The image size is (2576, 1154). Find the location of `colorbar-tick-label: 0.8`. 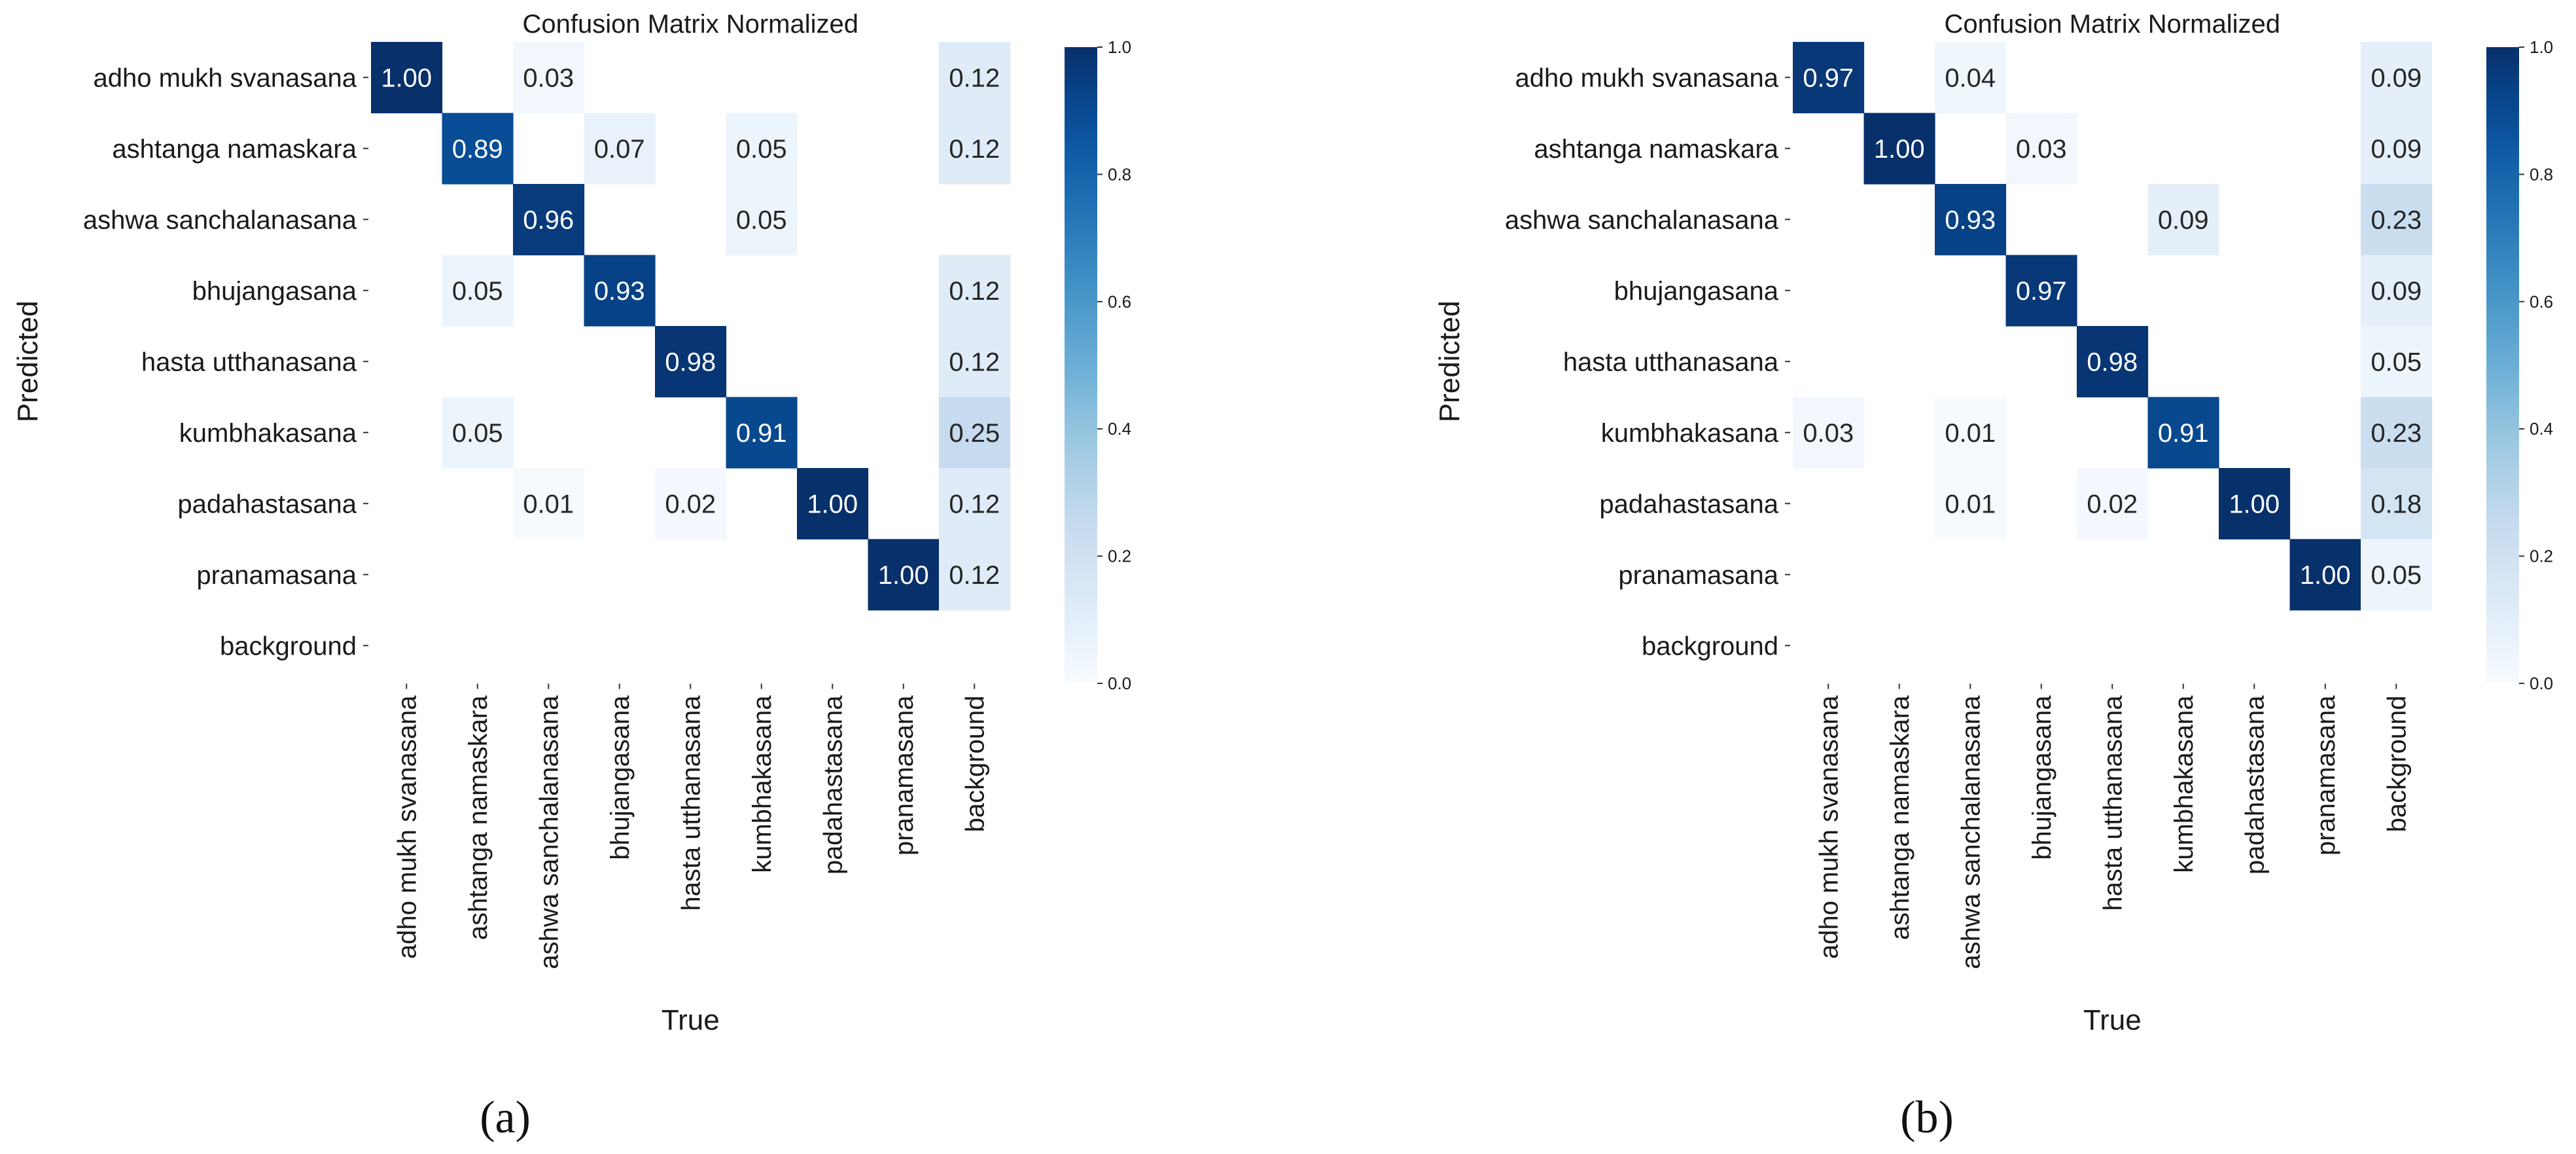

colorbar-tick-label: 0.8 is located at coordinates (2541, 174).